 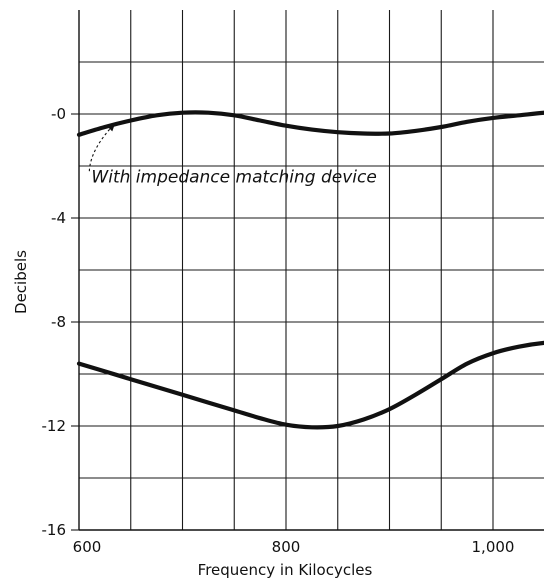 I want to click on y-tick-label: -4, so click(x=58, y=218).